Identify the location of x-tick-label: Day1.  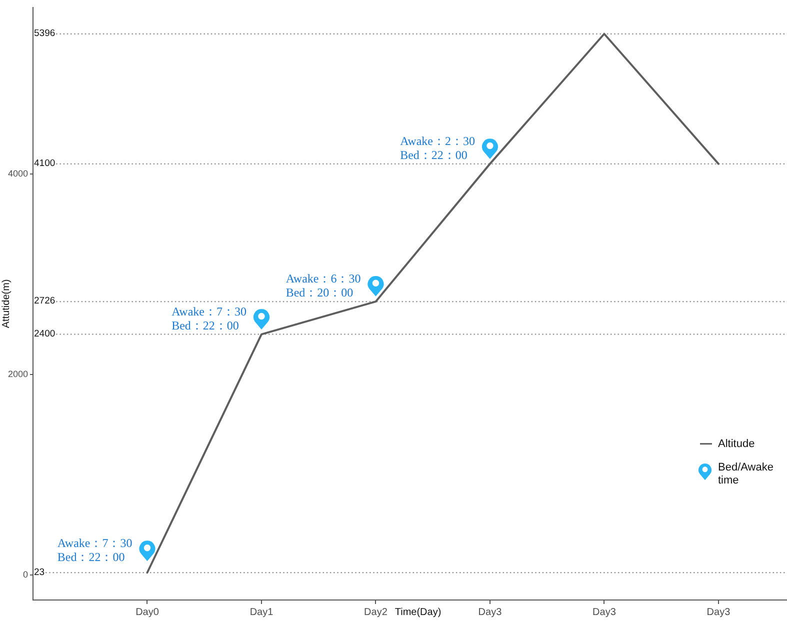
(262, 612).